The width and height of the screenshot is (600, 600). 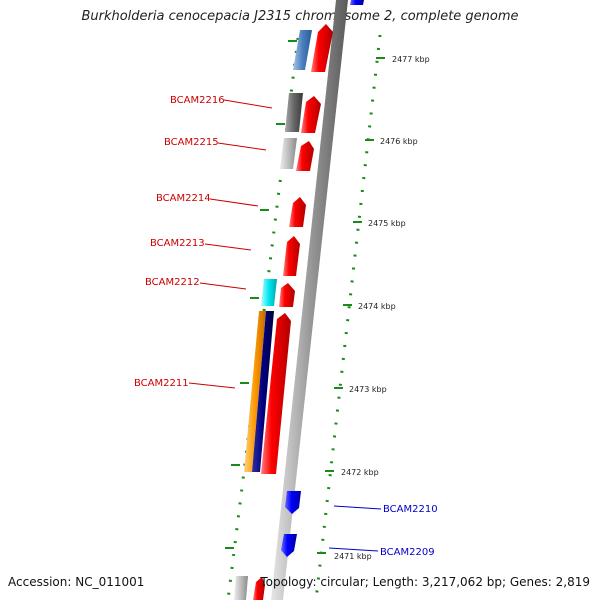 I want to click on tick-2473: 2473 kbp, so click(x=360, y=389).